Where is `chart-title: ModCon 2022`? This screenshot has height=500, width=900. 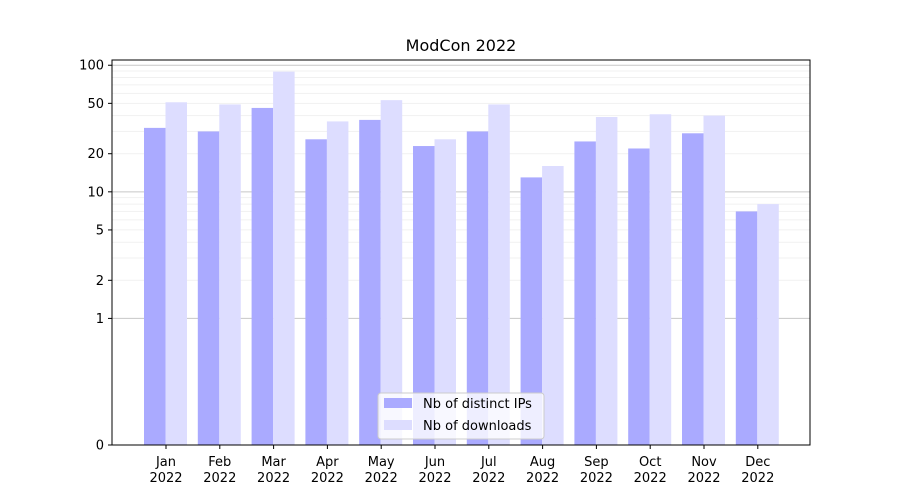 chart-title: ModCon 2022 is located at coordinates (461, 45).